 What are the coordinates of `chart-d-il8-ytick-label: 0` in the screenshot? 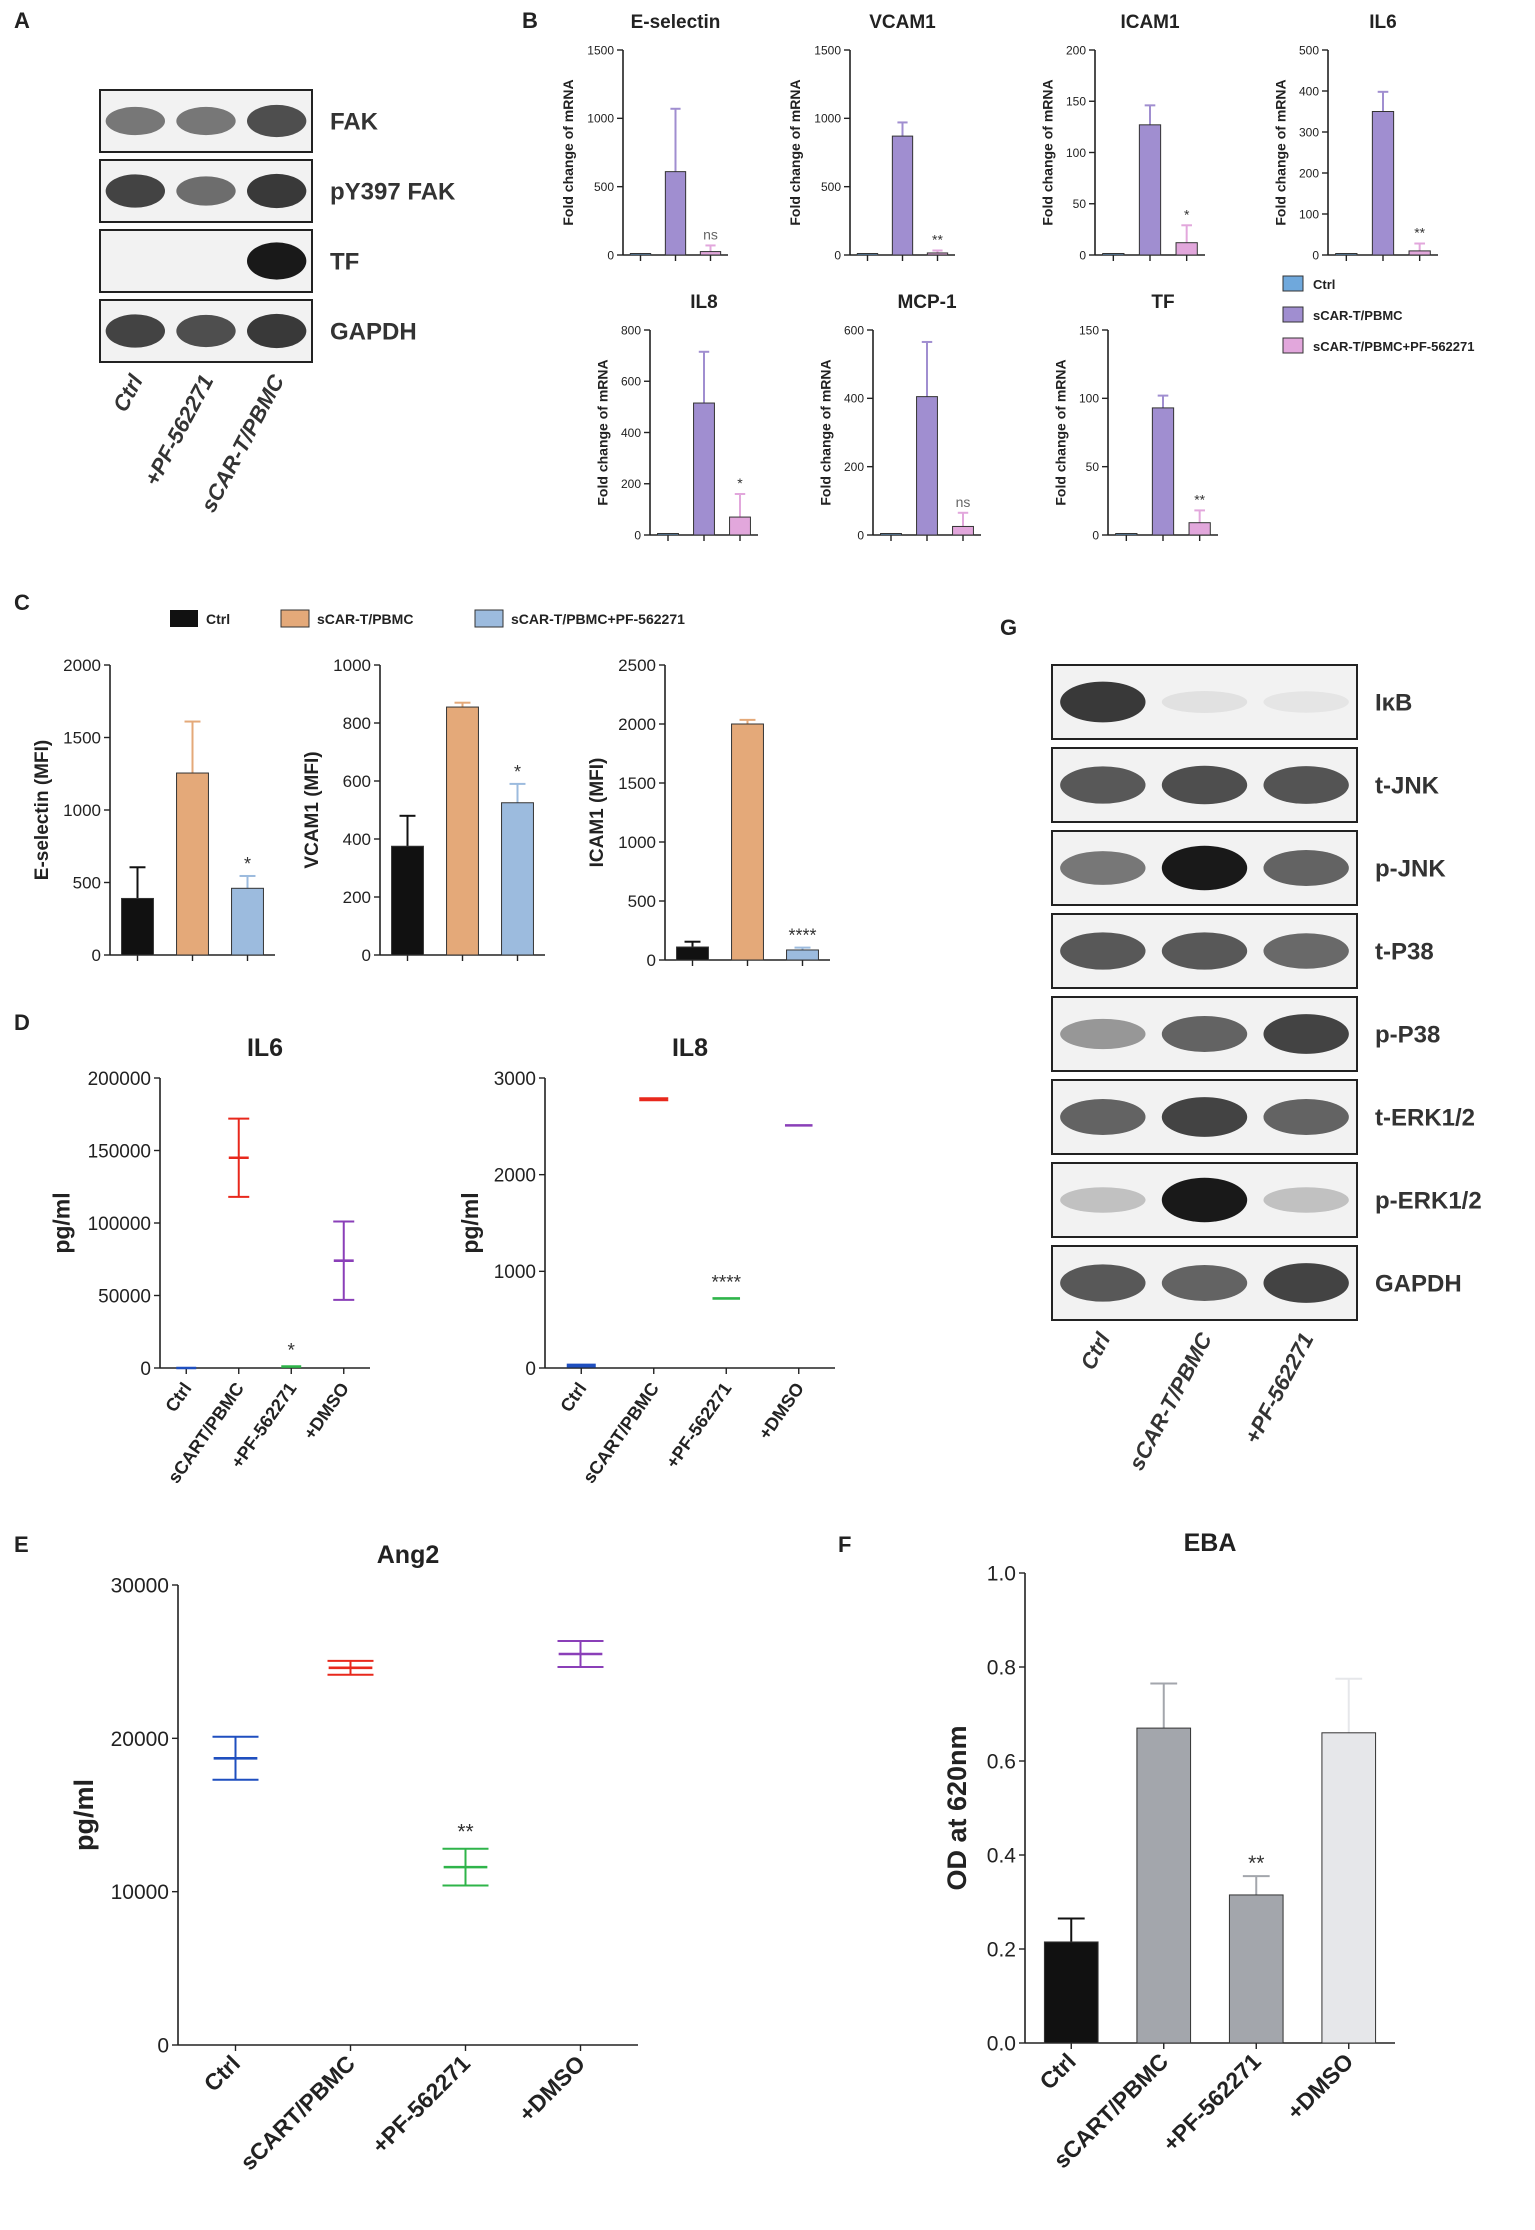 It's located at (530, 1369).